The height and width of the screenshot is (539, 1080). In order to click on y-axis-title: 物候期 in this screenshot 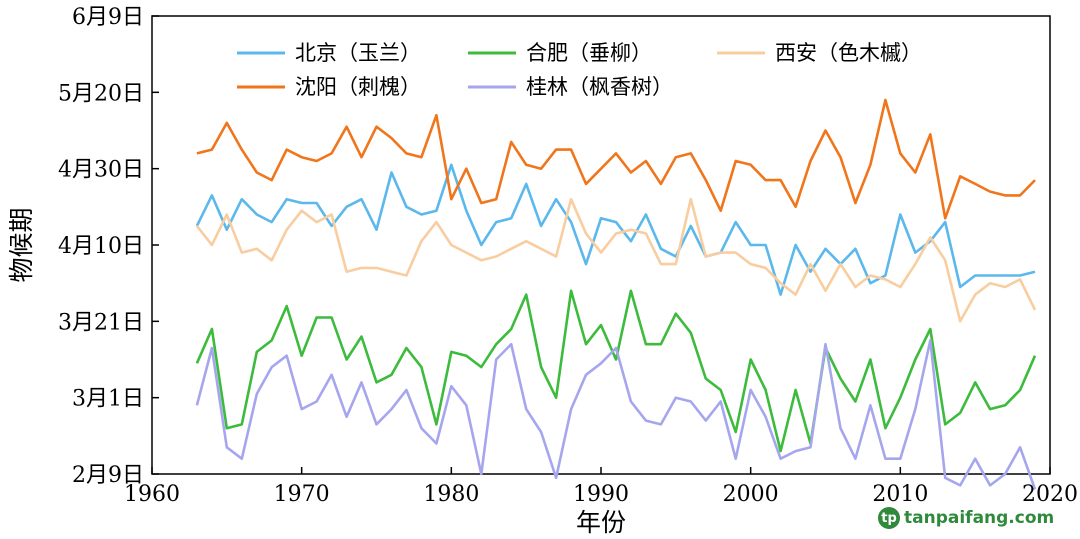, I will do `click(21, 244)`.